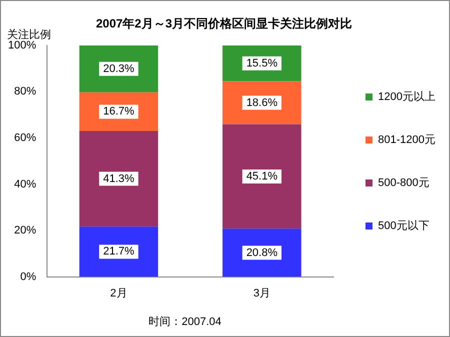 This screenshot has height=337, width=450. Describe the element at coordinates (404, 225) in the screenshot. I see `legend-label: 500元以下` at that location.